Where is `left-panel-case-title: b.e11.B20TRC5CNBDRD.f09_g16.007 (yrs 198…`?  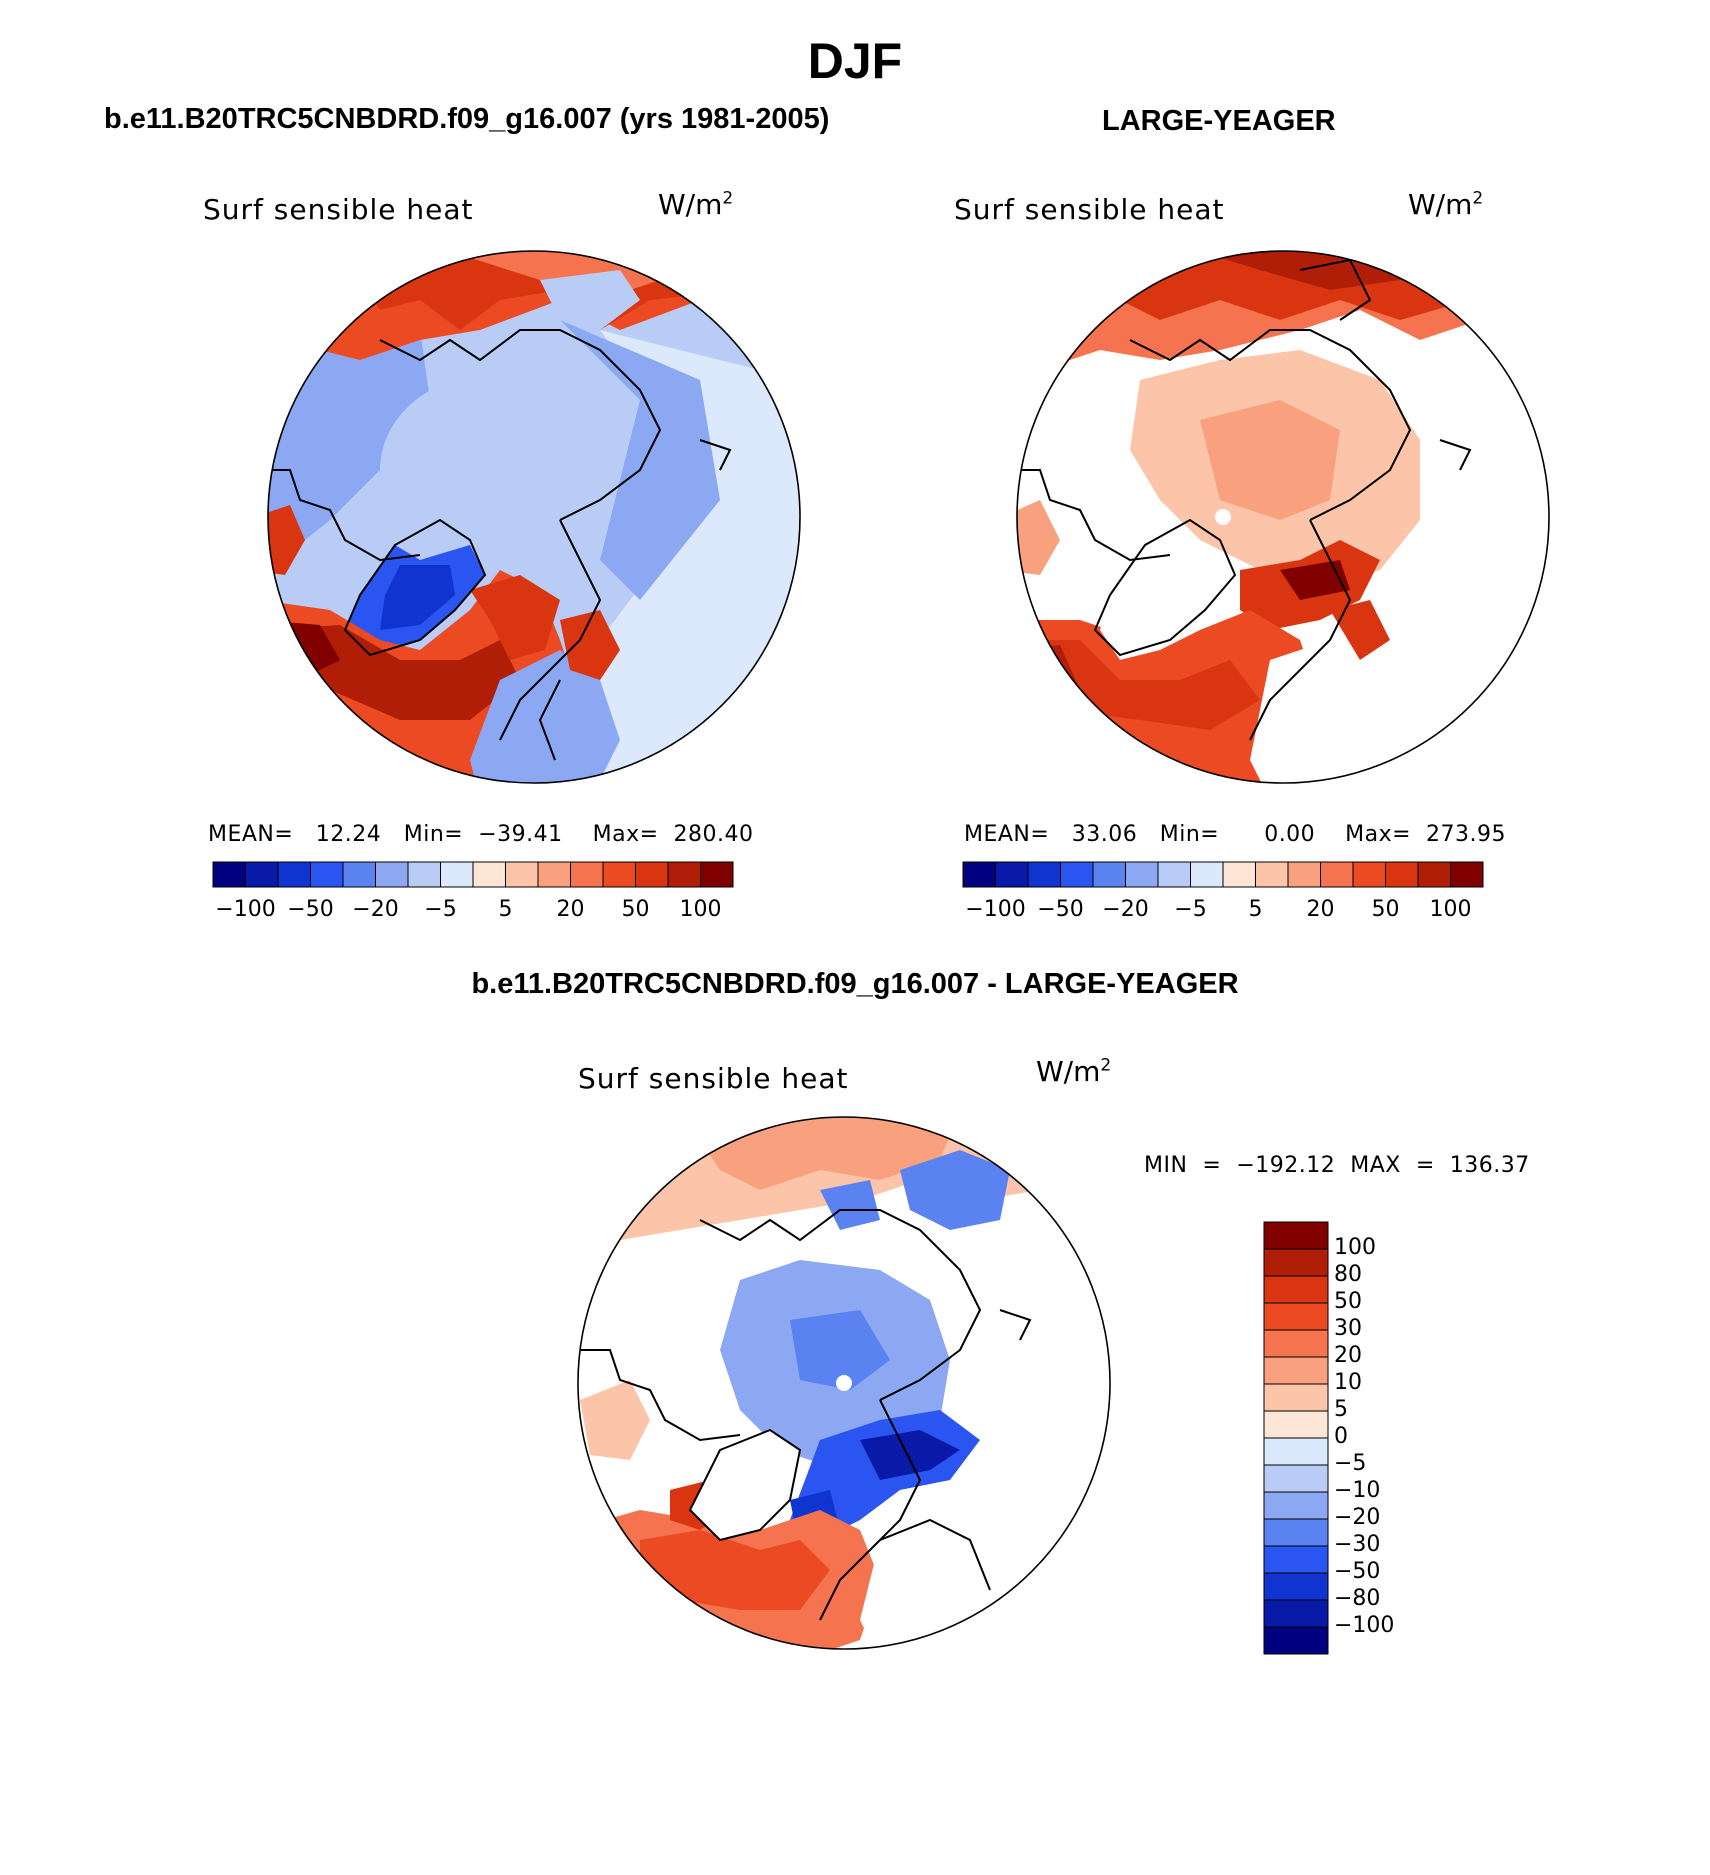
left-panel-case-title: b.e11.B20TRC5CNBDRD.f09_g16.007 (yrs 198… is located at coordinates (467, 119).